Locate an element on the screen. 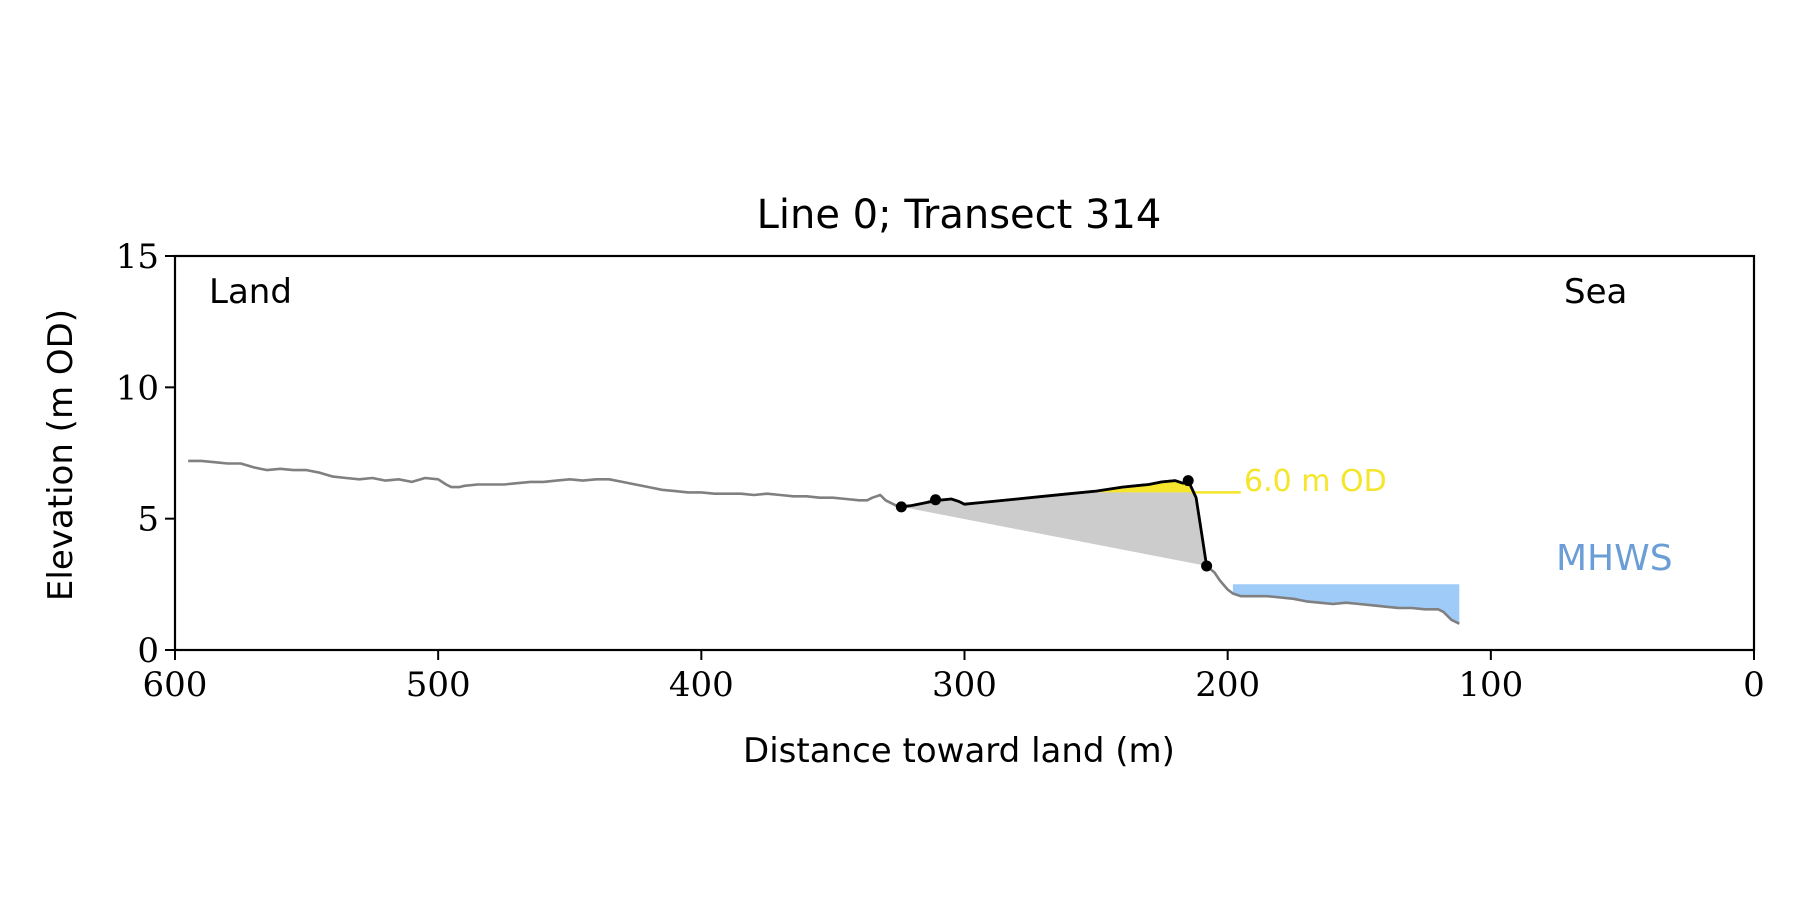  x-tick-label: 300 is located at coordinates (964, 685).